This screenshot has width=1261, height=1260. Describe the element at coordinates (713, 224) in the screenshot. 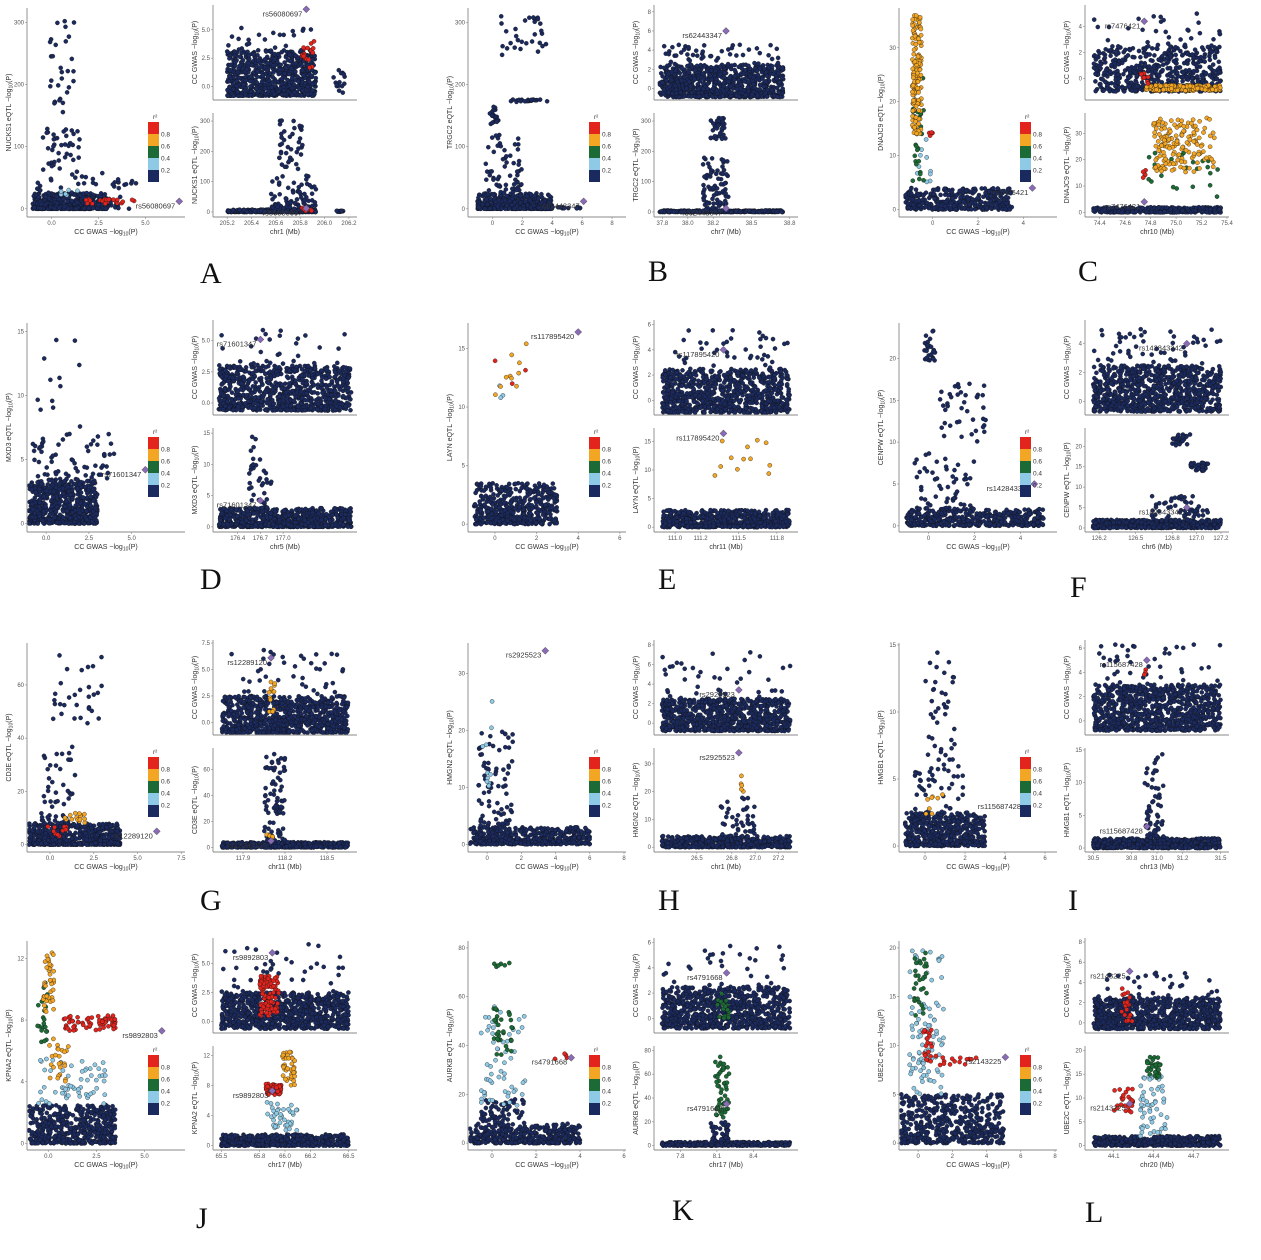

I see `x-tick-label: 38.2` at that location.